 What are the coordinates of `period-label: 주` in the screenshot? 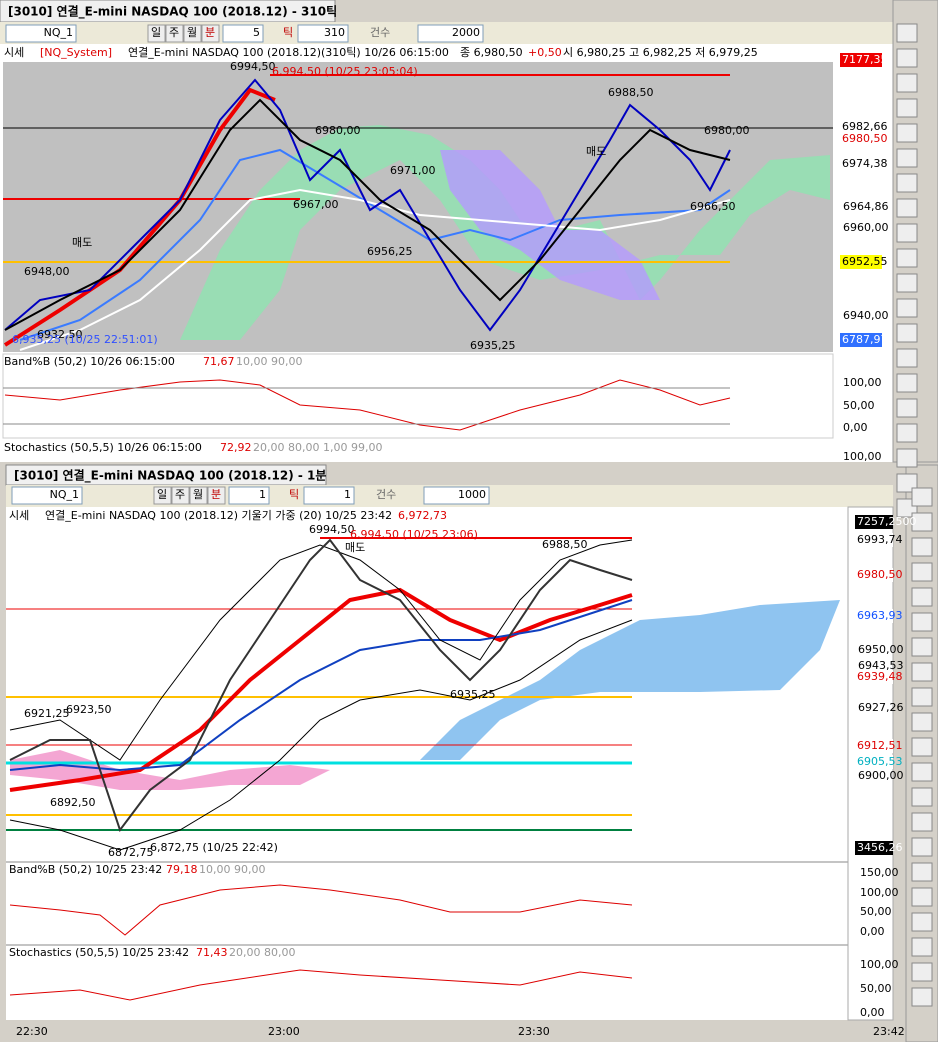 It's located at (180, 494).